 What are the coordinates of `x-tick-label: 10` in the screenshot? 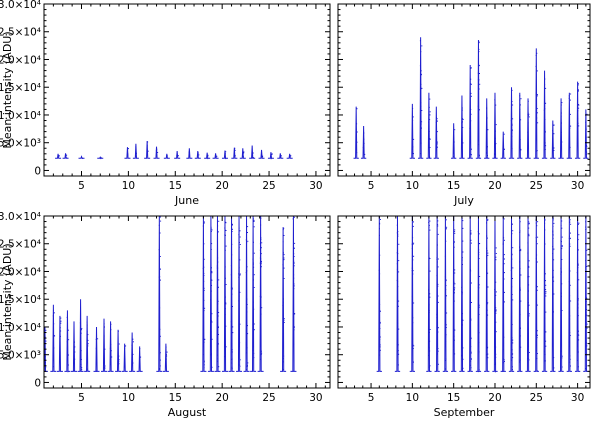 It's located at (412, 186).